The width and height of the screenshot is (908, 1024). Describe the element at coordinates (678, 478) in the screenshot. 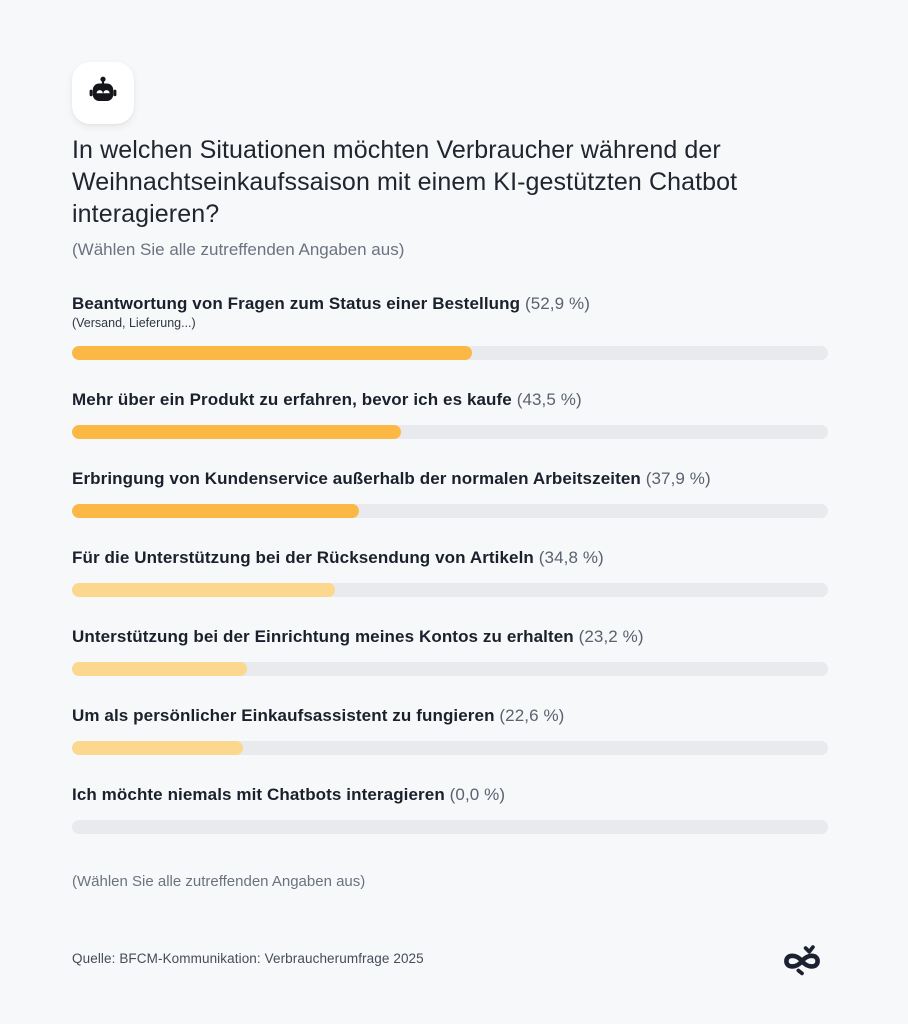

I see `row-value: (37,9 %)` at that location.